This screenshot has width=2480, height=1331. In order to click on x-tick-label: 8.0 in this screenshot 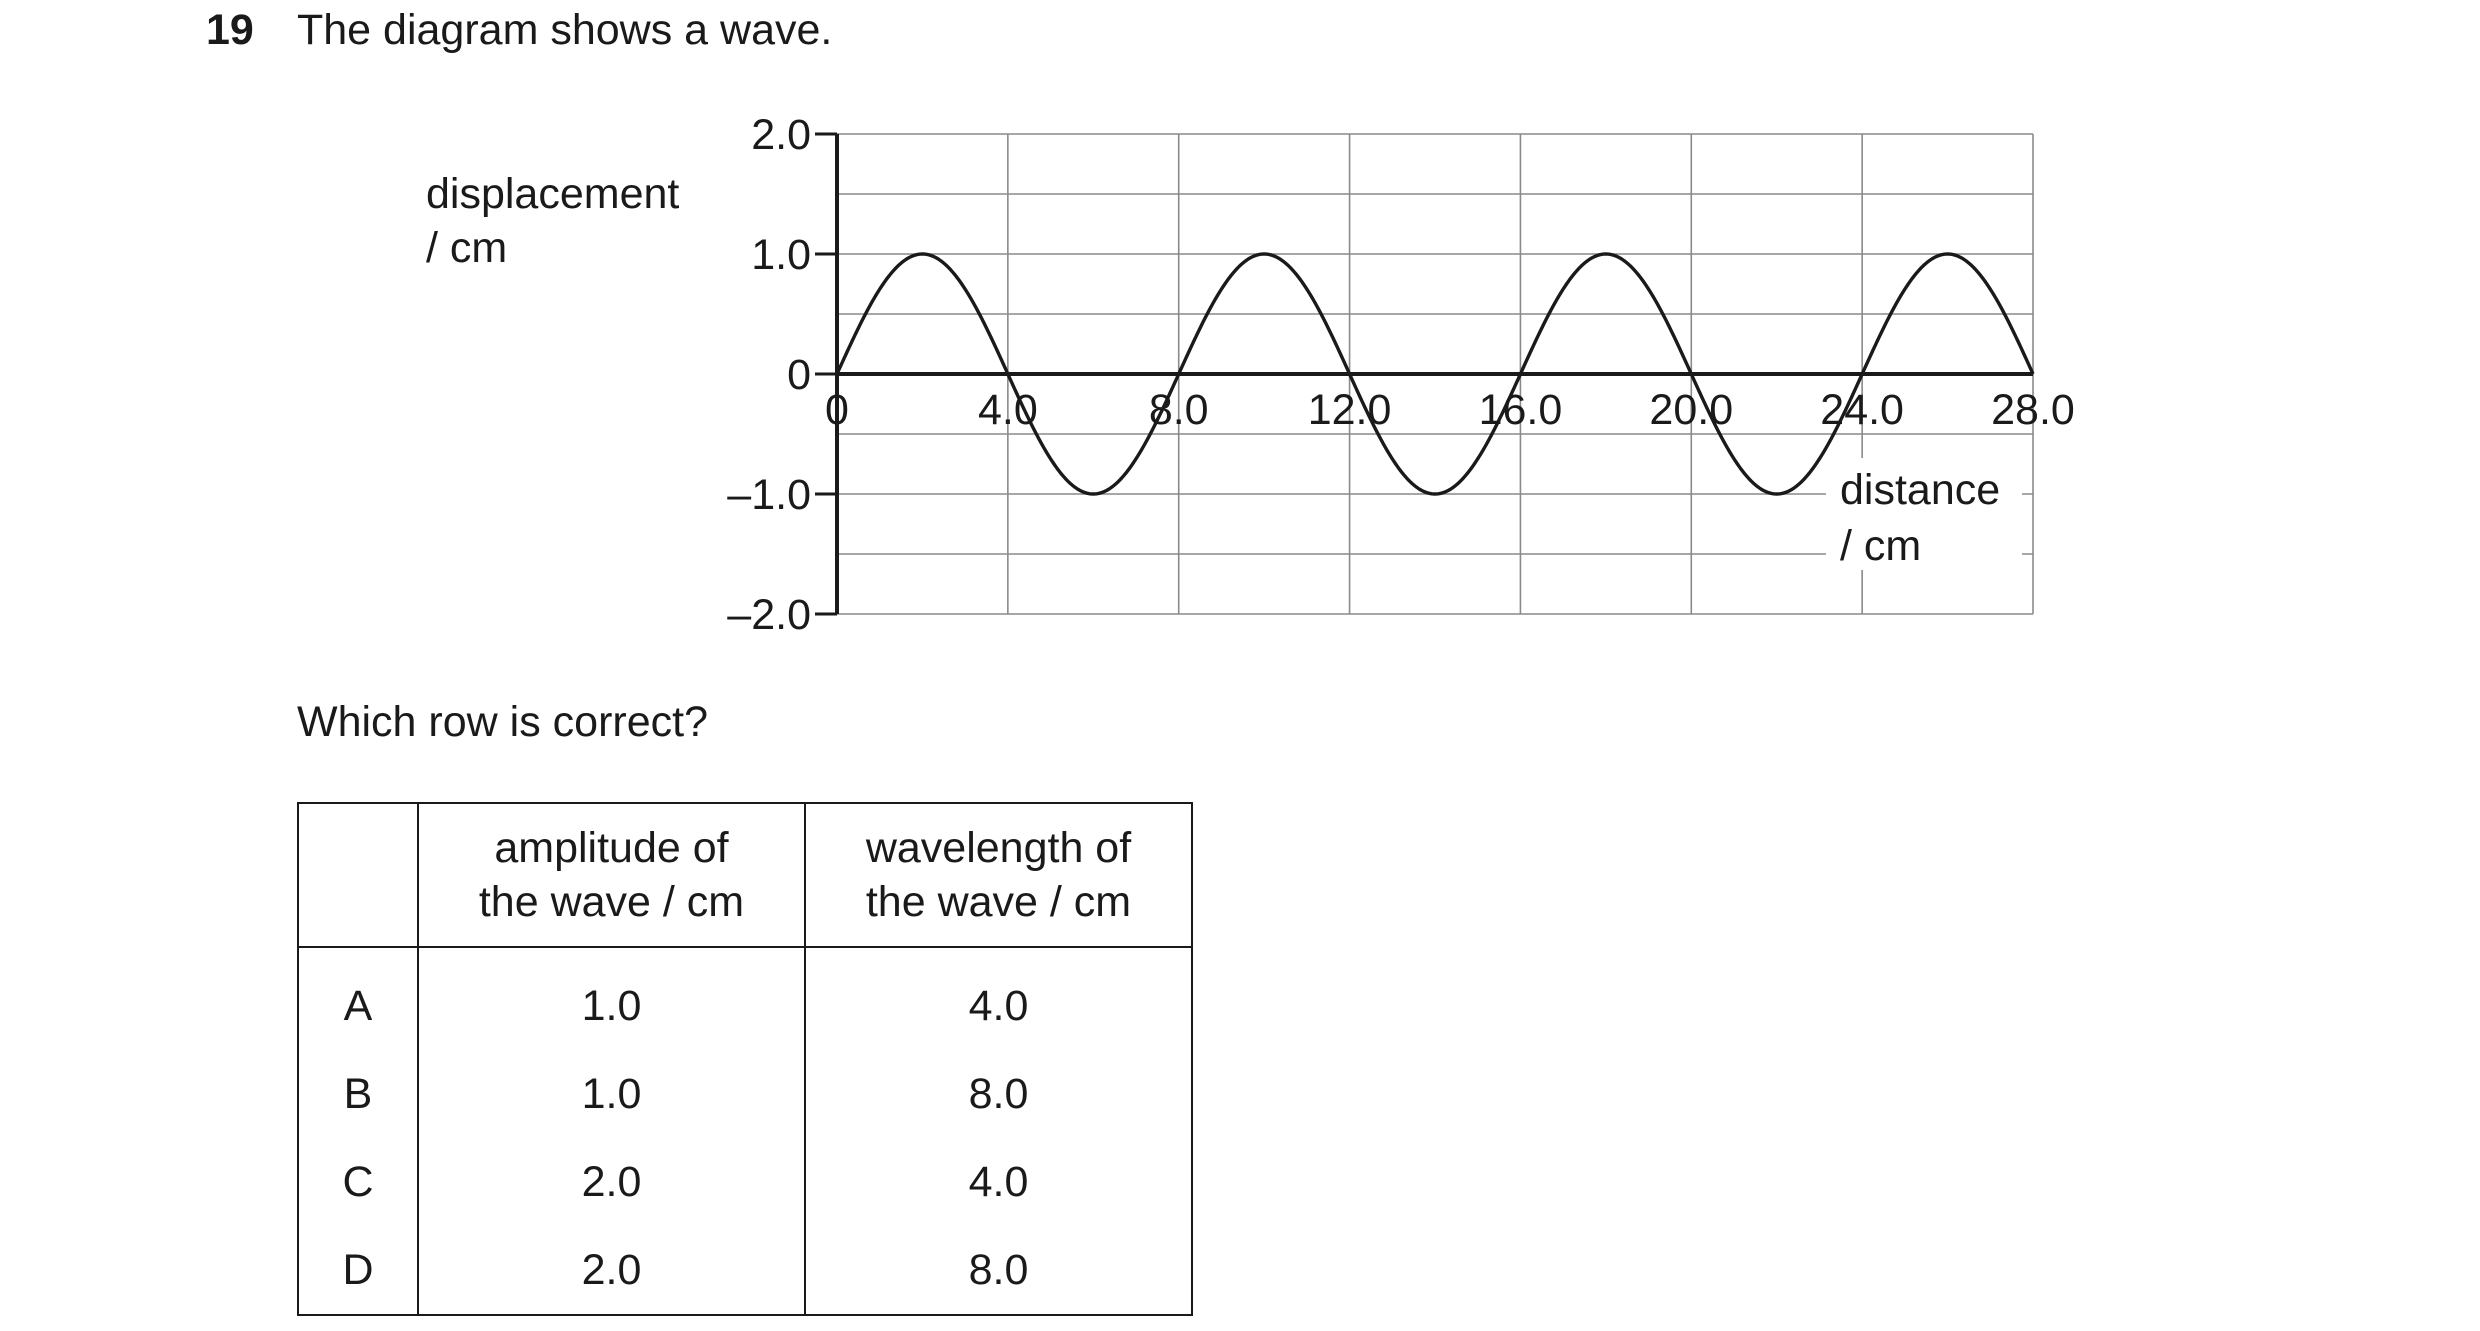, I will do `click(1179, 410)`.